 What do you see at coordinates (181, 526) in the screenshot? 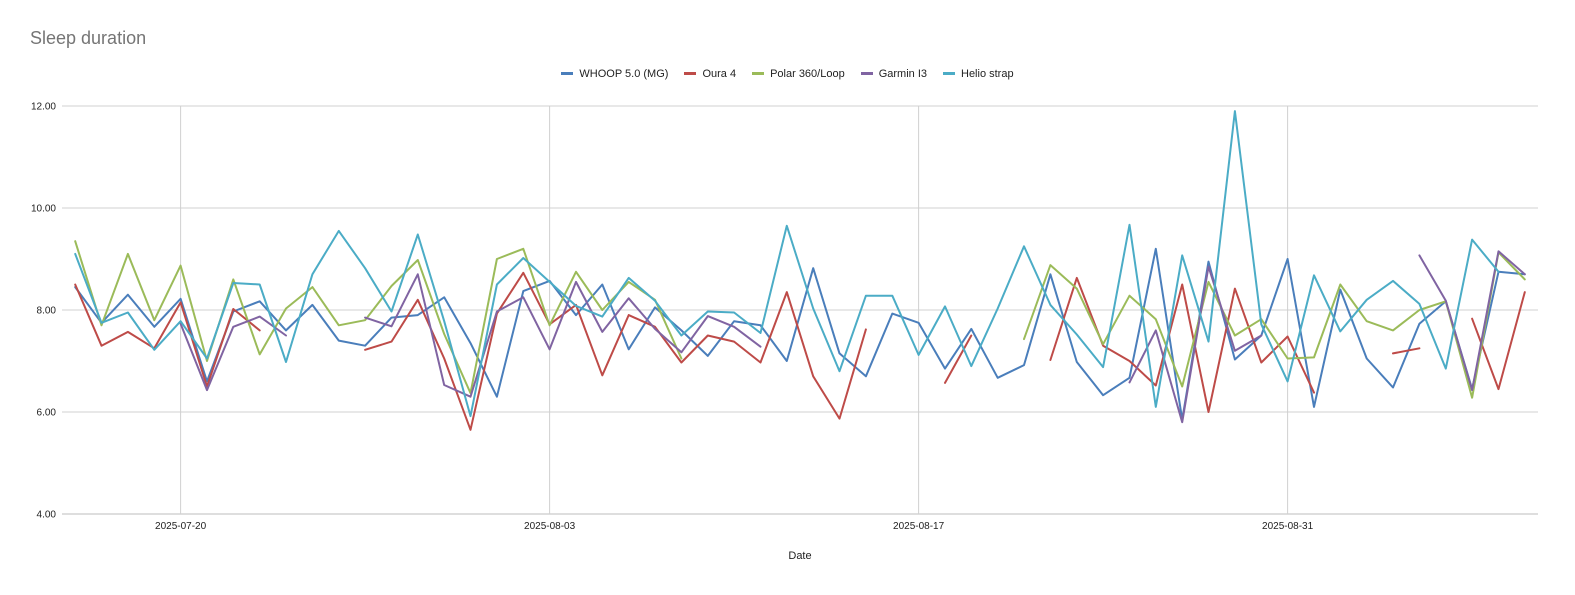
I see `x-tick-label: 2025-07-20` at bounding box center [181, 526].